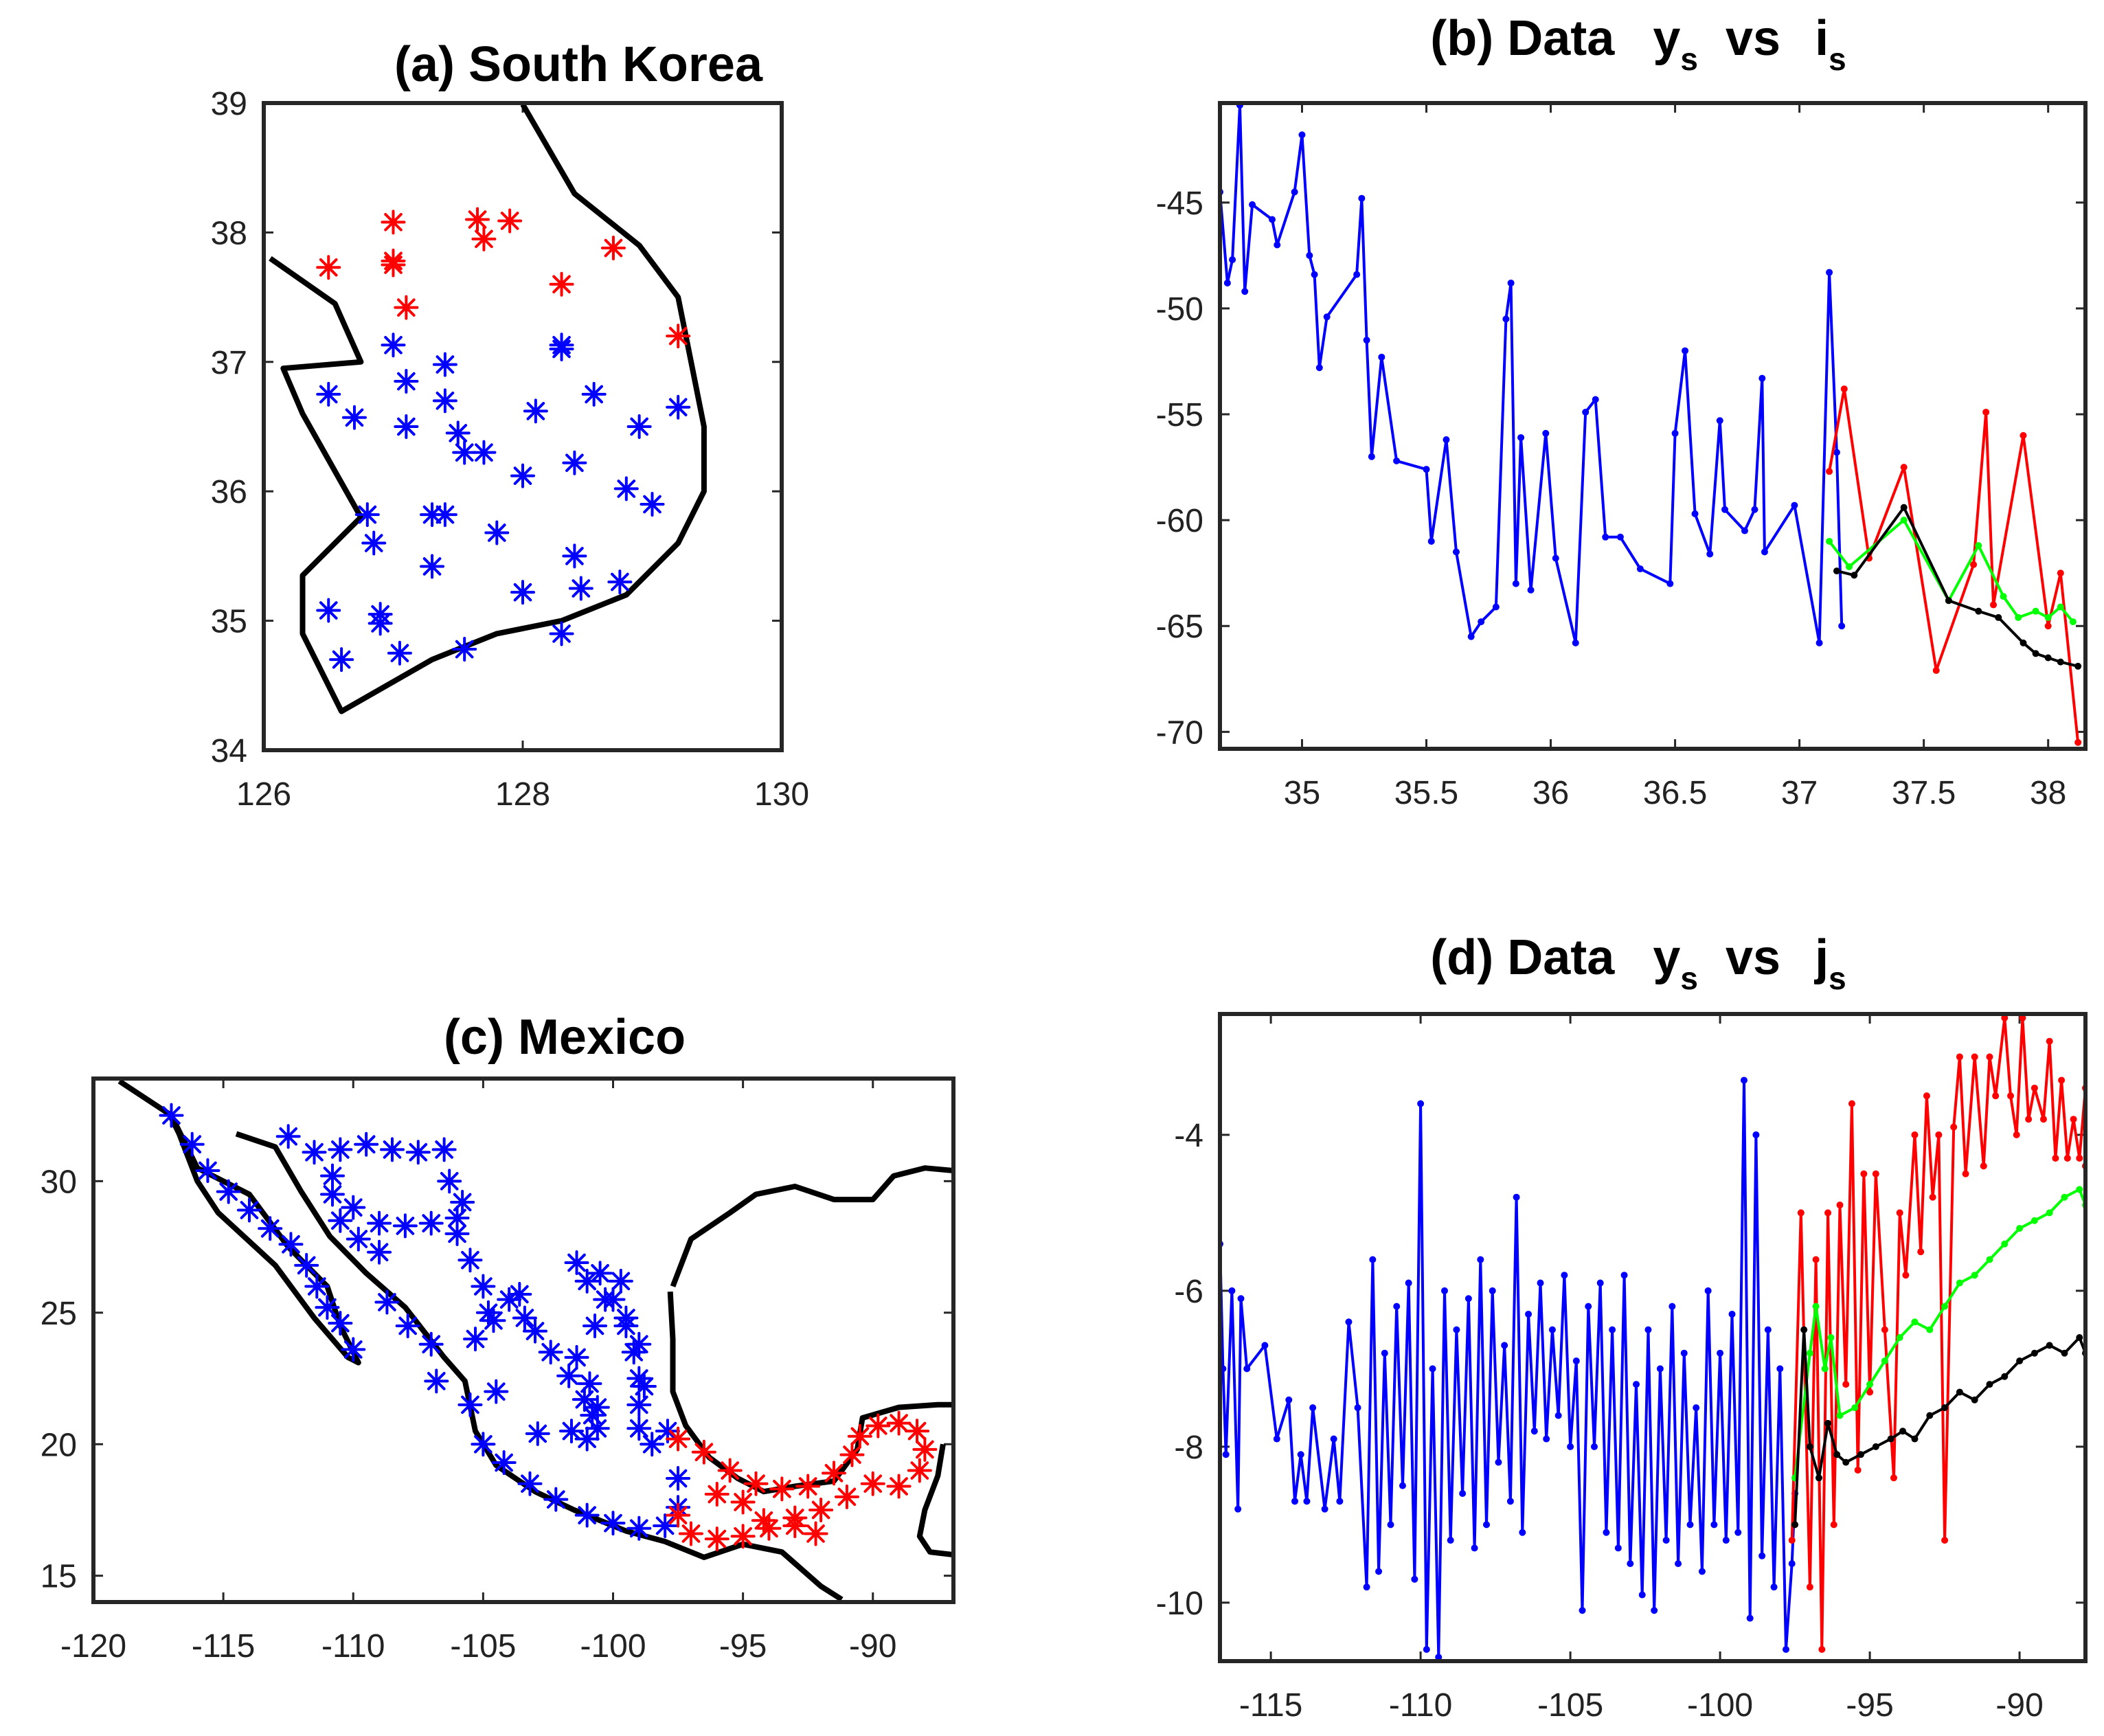 The width and height of the screenshot is (2104, 1736). I want to click on panel-d-title-j-sub: s, so click(1837, 978).